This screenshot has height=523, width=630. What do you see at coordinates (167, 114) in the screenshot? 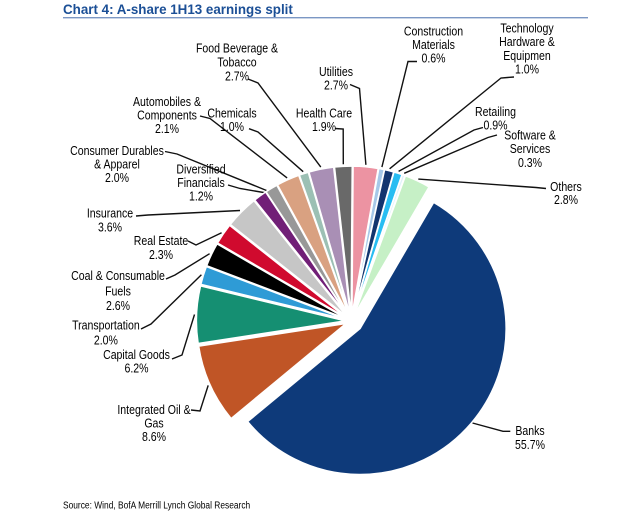
I see `svg-text: Components` at bounding box center [167, 114].